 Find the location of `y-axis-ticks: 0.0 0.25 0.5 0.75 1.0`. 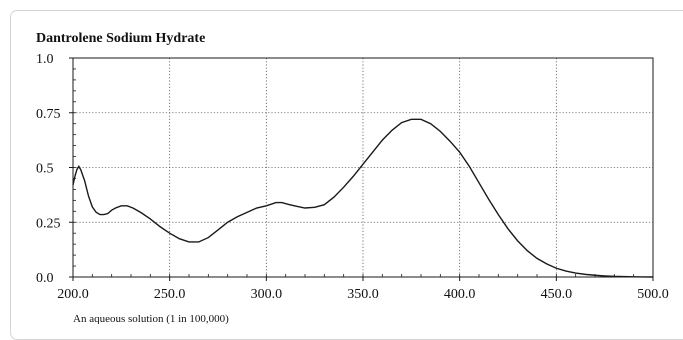

y-axis-ticks: 0.0 0.25 0.5 0.75 1.0 is located at coordinates (54, 169).